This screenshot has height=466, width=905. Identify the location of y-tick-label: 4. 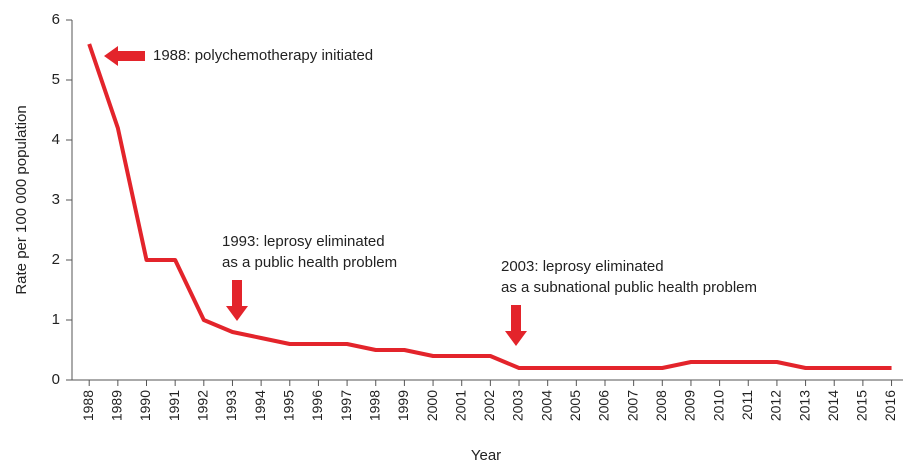
(56, 139).